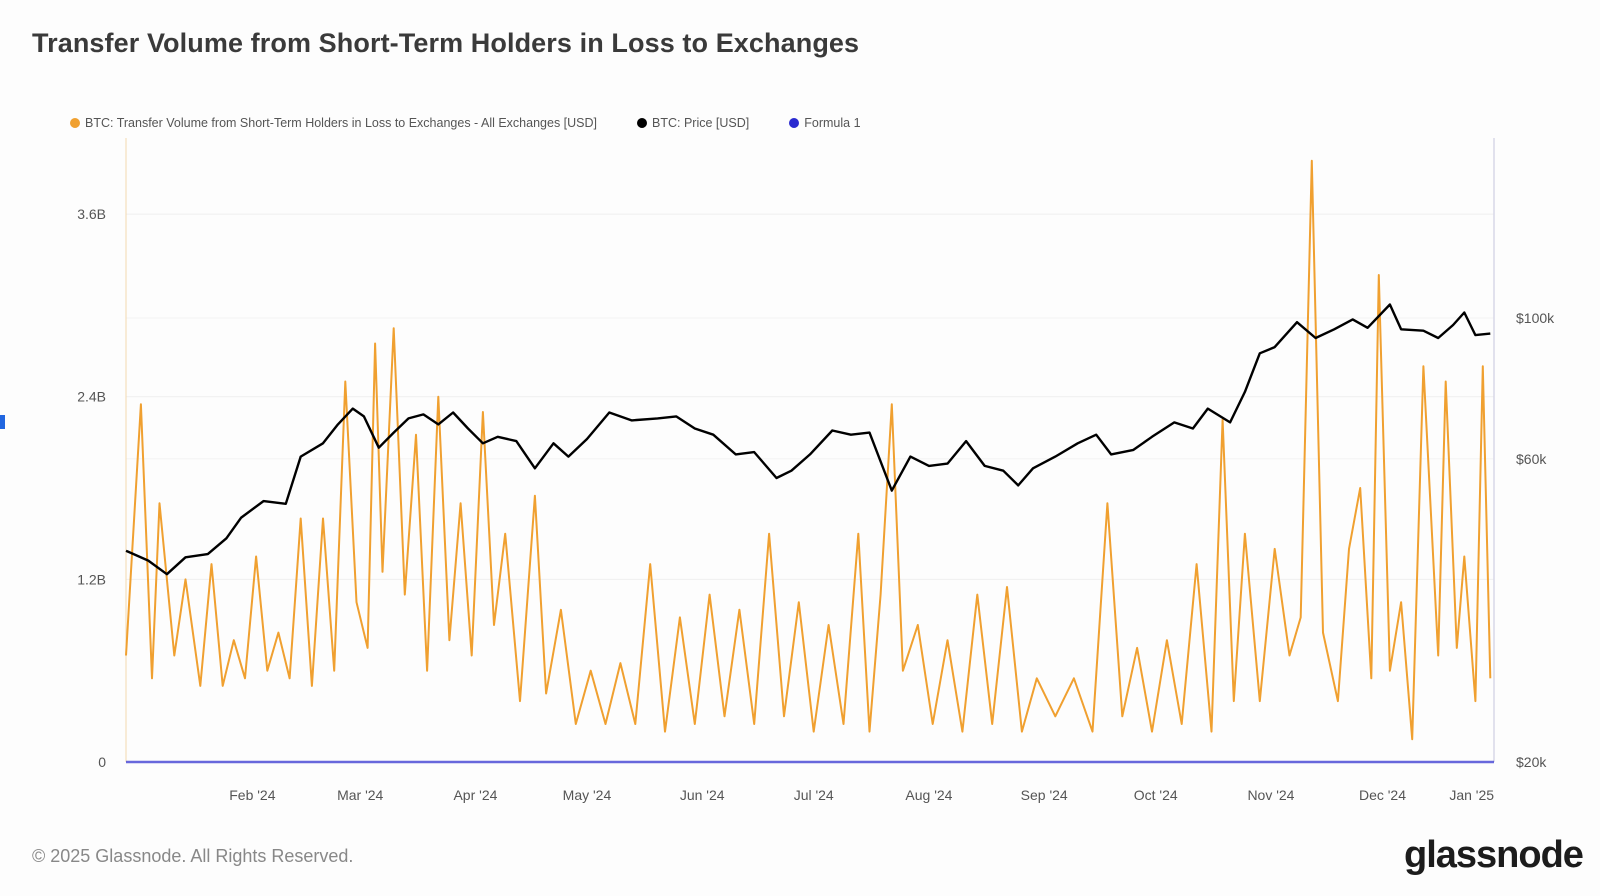 The image size is (1600, 896). What do you see at coordinates (1535, 318) in the screenshot?
I see `y-right-tick-label: $100k` at bounding box center [1535, 318].